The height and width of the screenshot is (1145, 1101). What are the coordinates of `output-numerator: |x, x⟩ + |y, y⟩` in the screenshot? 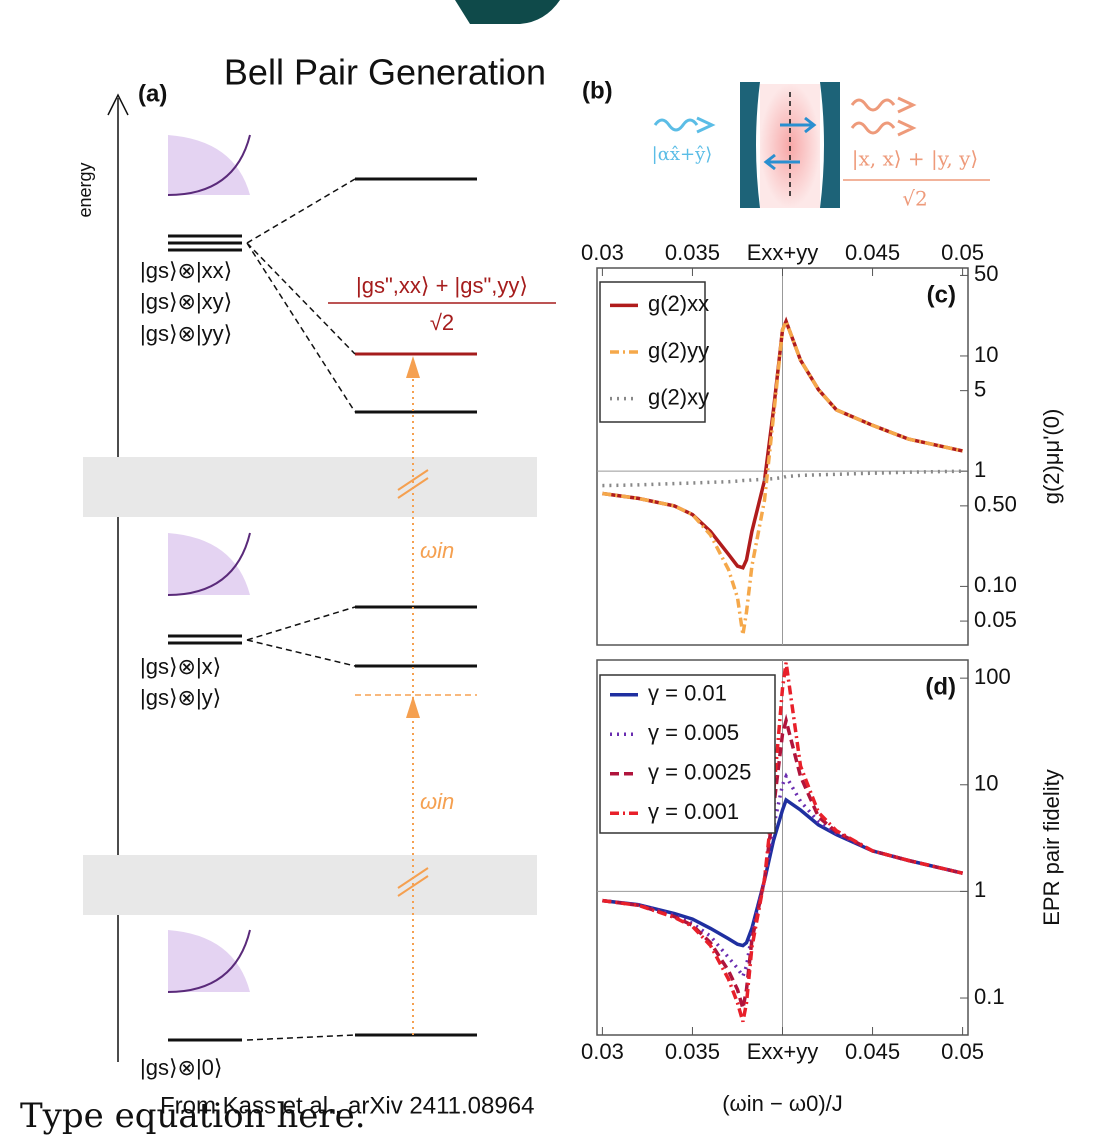 It's located at (915, 159).